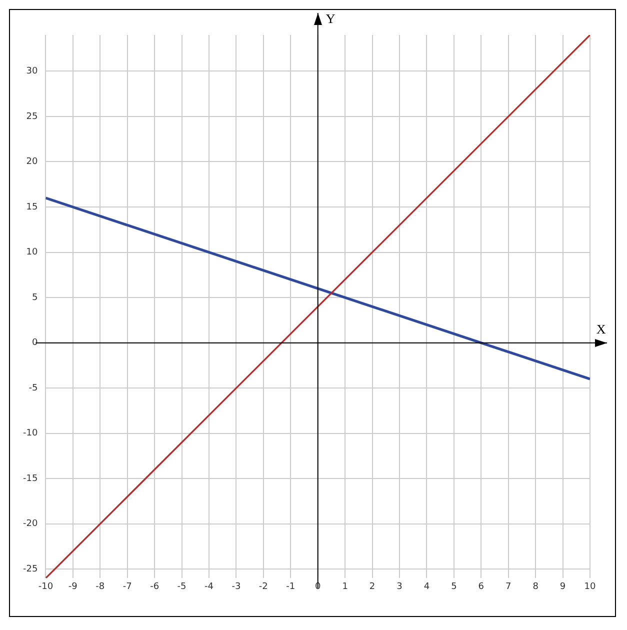 The width and height of the screenshot is (627, 630). What do you see at coordinates (35, 297) in the screenshot?
I see `y-tick-label: 5` at bounding box center [35, 297].